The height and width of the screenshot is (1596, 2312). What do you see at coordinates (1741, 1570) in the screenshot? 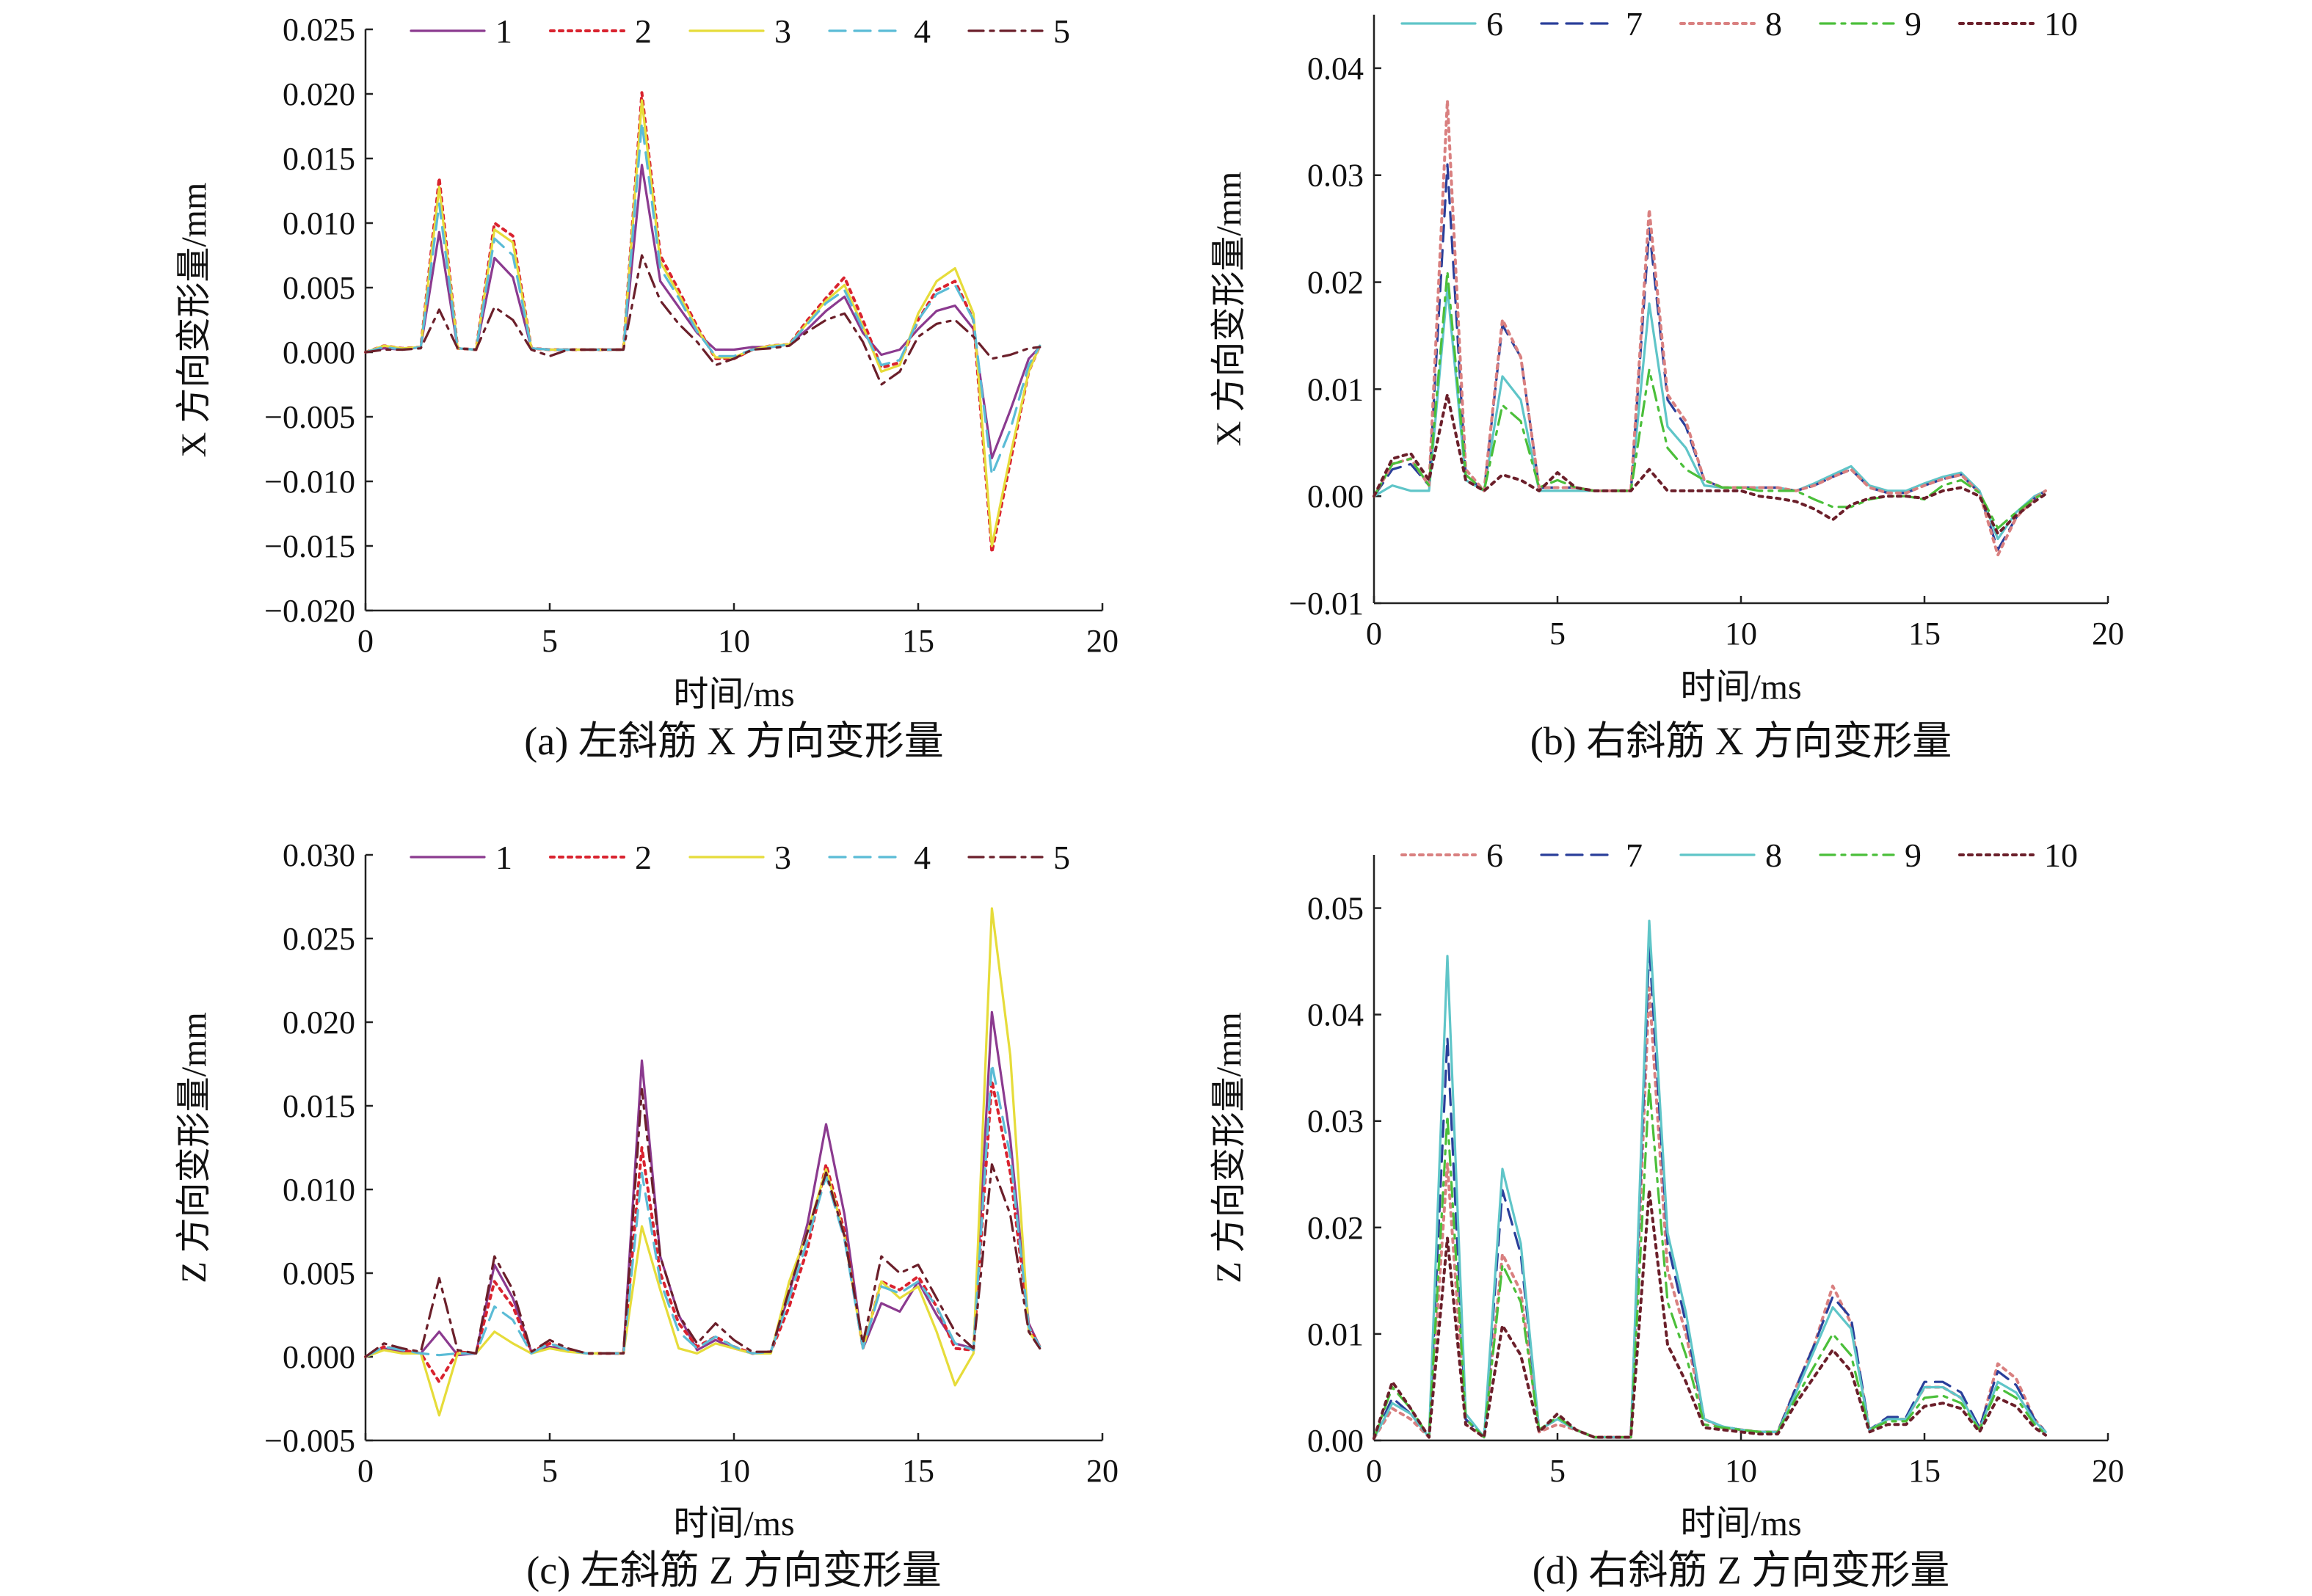
I see `chart-caption: (d) 右斜筋 Z 方向变形量` at bounding box center [1741, 1570].